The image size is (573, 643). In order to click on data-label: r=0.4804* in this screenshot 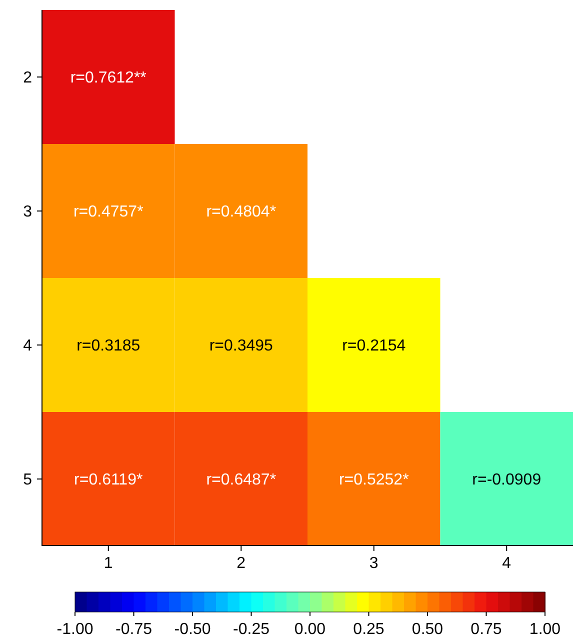, I will do `click(241, 212)`.